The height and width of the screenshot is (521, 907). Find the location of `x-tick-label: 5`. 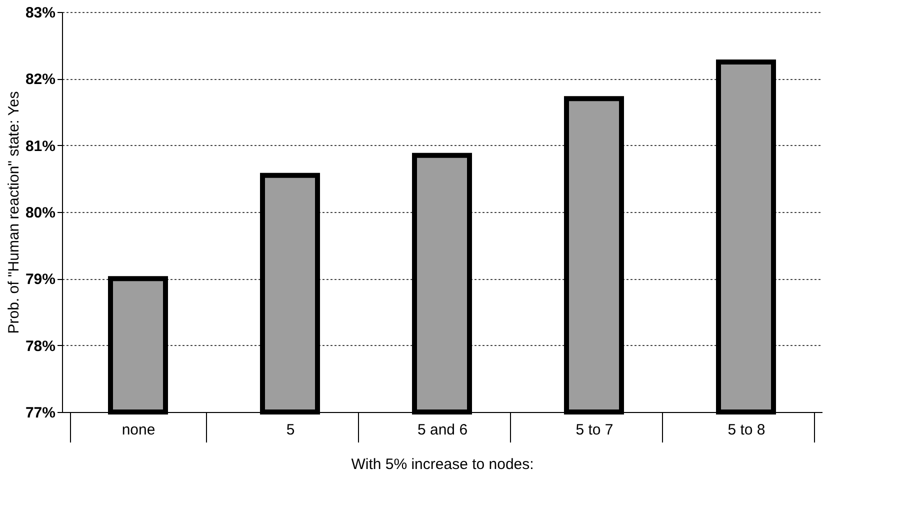

x-tick-label: 5 is located at coordinates (290, 430).